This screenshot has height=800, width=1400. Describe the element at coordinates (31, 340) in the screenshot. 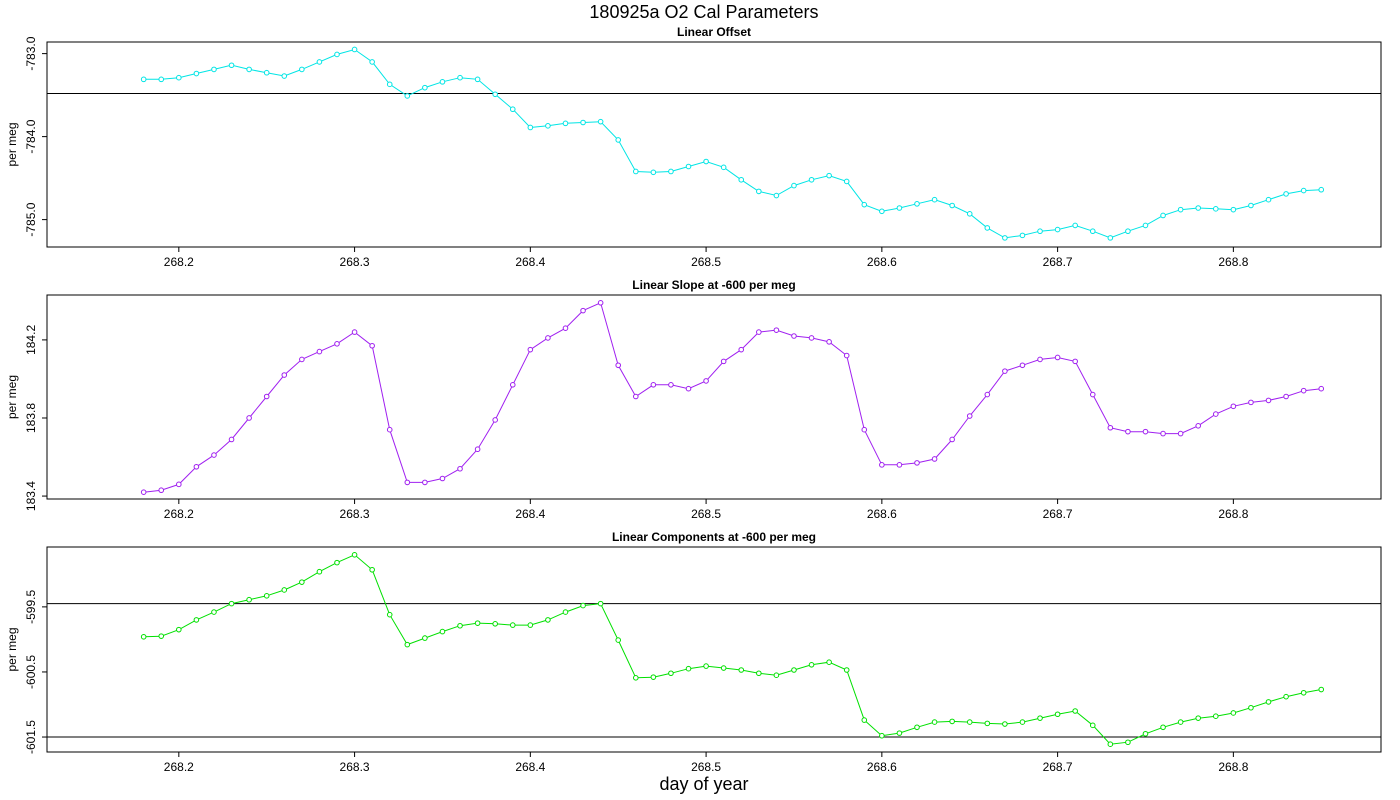

I see `y-tick-label: 184.2` at that location.